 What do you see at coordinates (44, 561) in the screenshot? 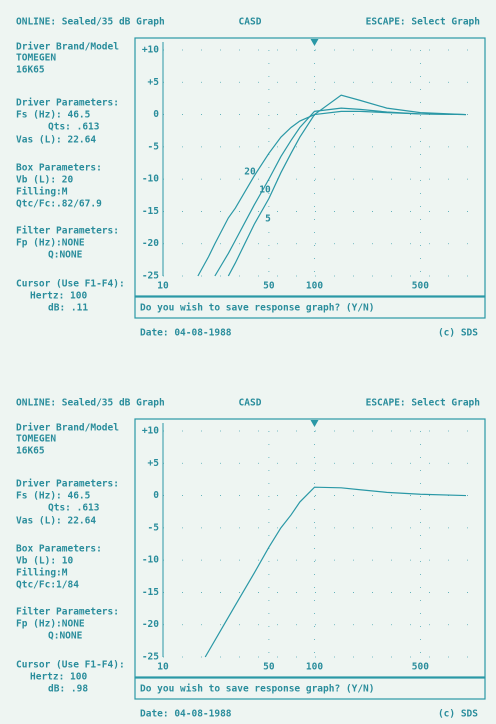
I see `panel-line: Vb (L): 10` at bounding box center [44, 561].